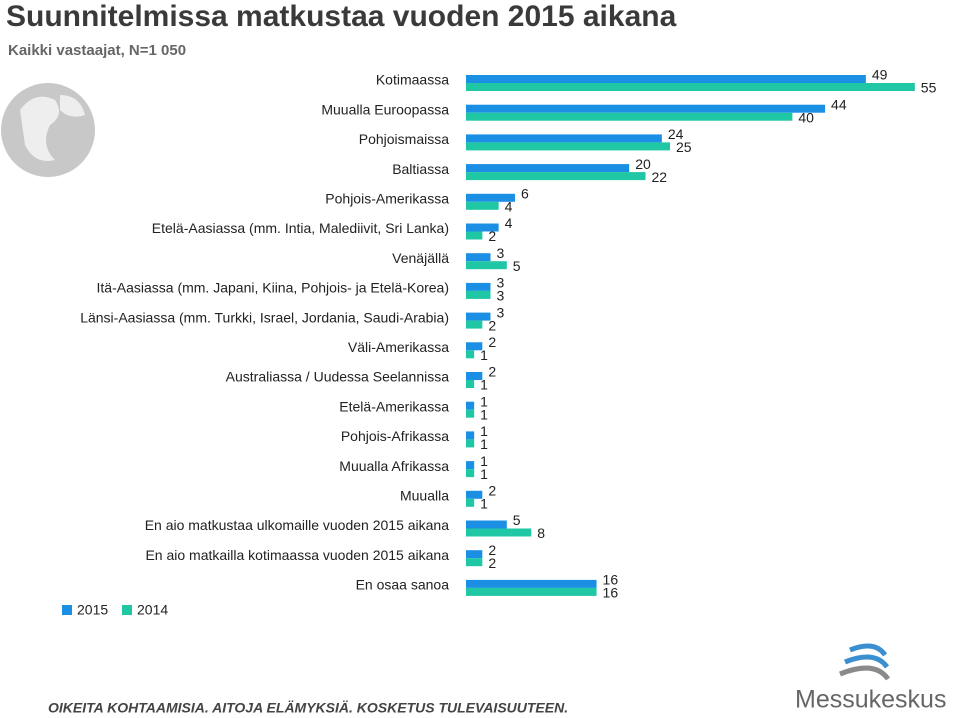 The height and width of the screenshot is (718, 960). I want to click on globe-icon, so click(48, 130).